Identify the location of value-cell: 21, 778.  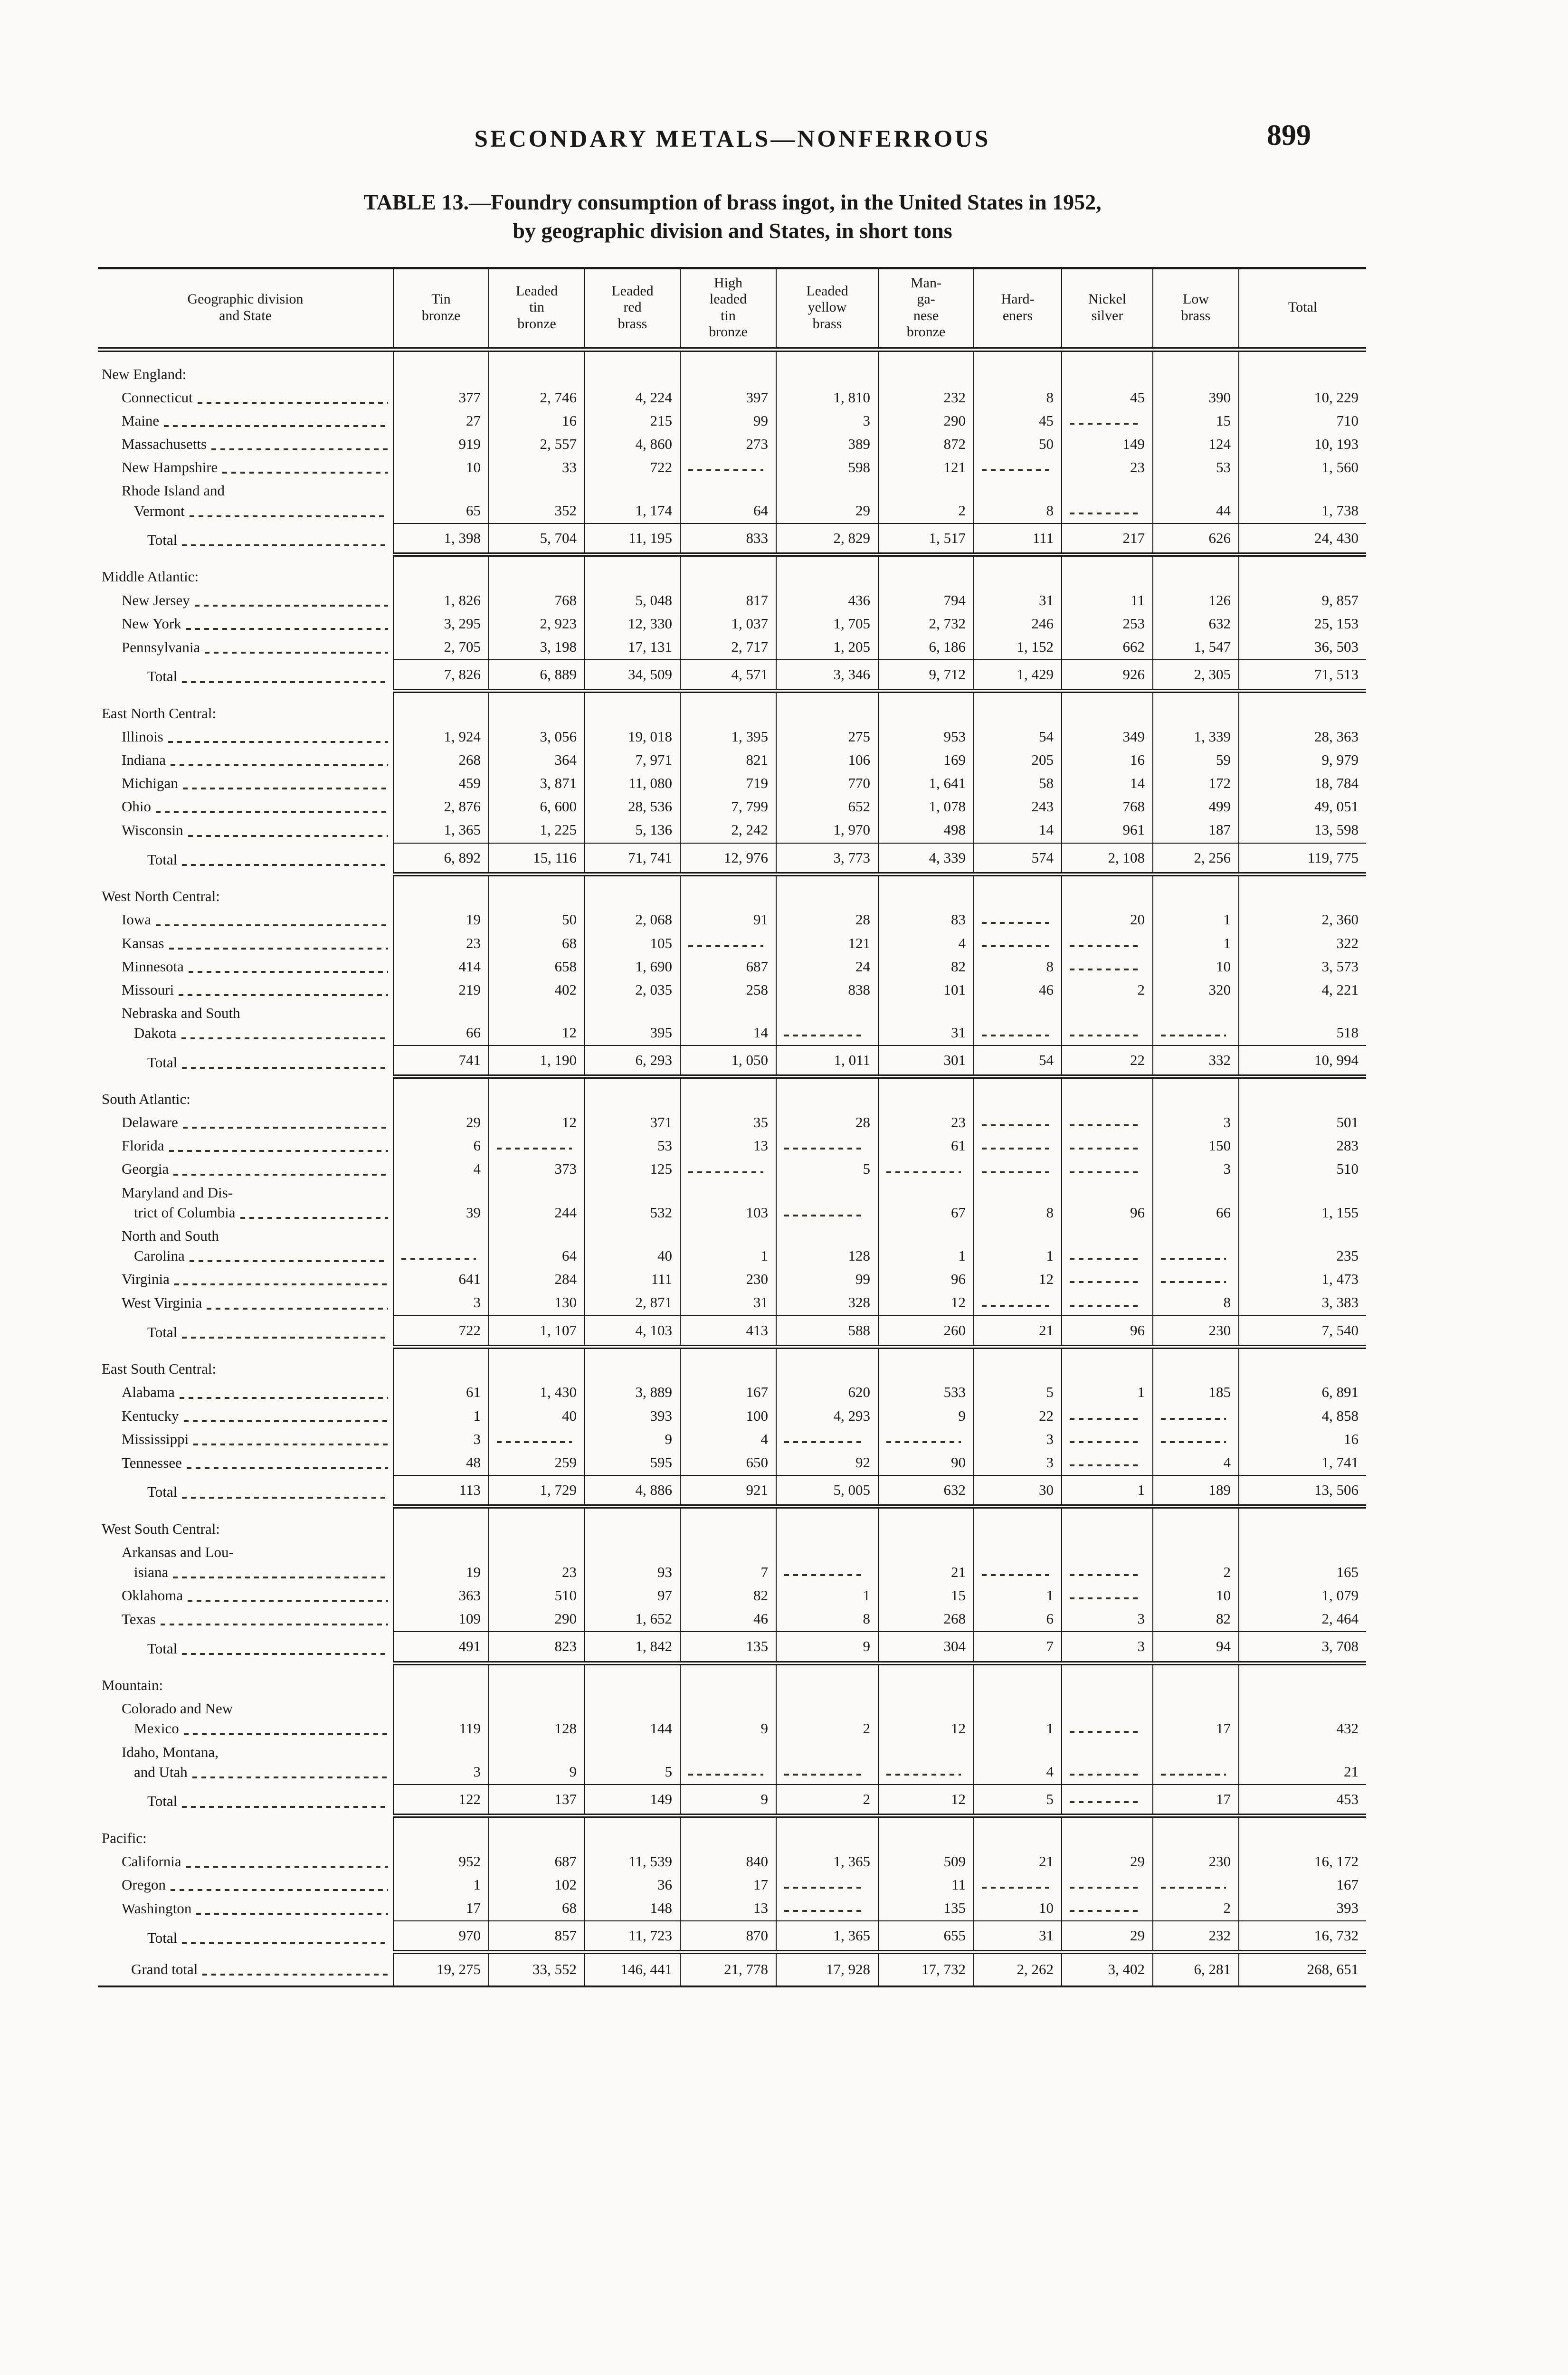
(728, 1969).